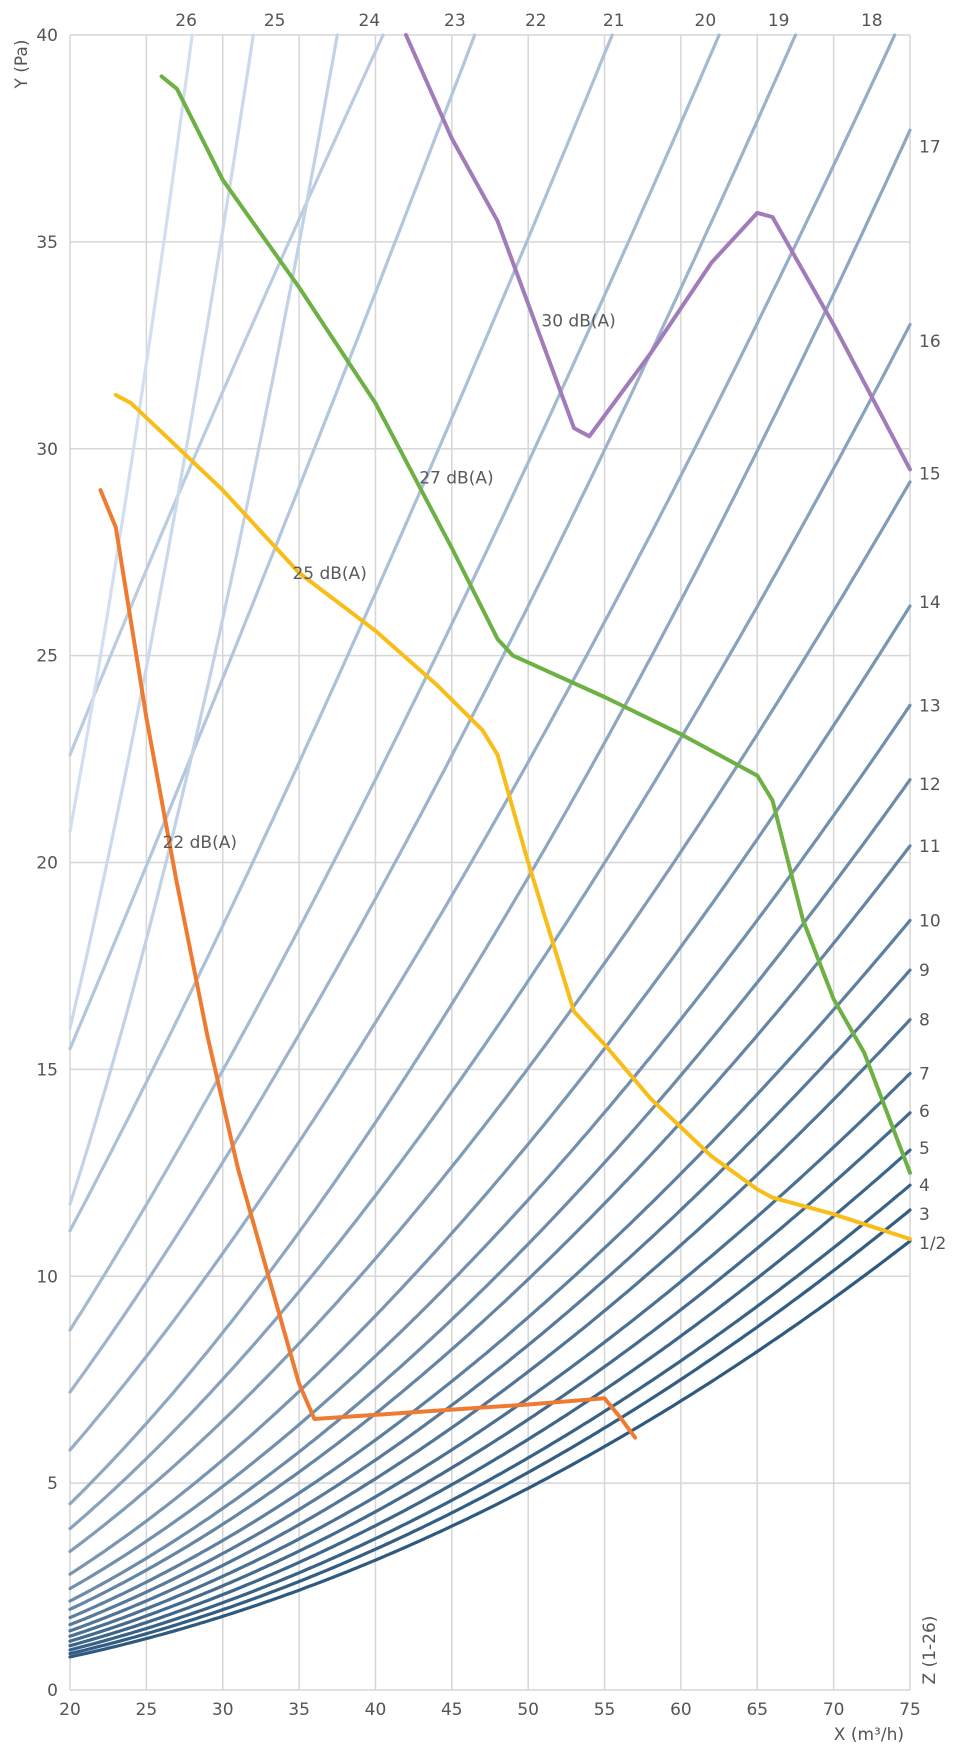 The image size is (954, 1744). What do you see at coordinates (930, 475) in the screenshot?
I see `curve-label-right: 15` at bounding box center [930, 475].